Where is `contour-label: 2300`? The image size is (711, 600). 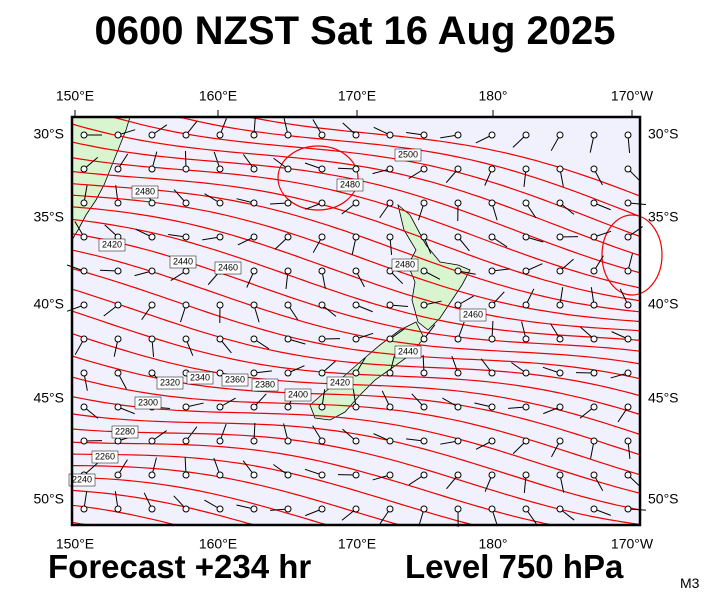
contour-label: 2300 is located at coordinates (148, 402).